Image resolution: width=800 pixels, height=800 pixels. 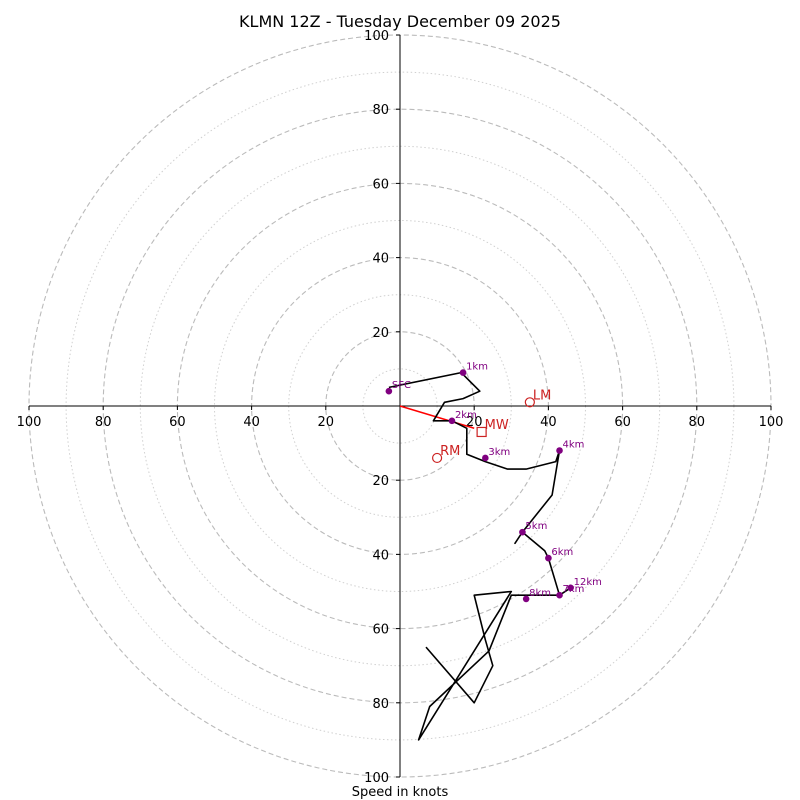 What do you see at coordinates (452, 421) in the screenshot?
I see `height-marker-2km` at bounding box center [452, 421].